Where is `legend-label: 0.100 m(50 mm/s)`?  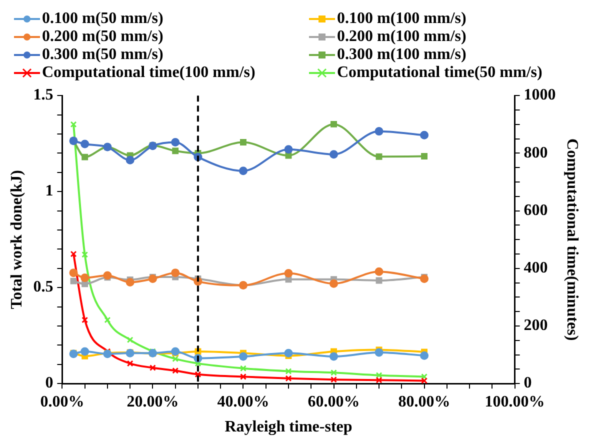
legend-label: 0.100 m(50 mm/s) is located at coordinates (103, 19).